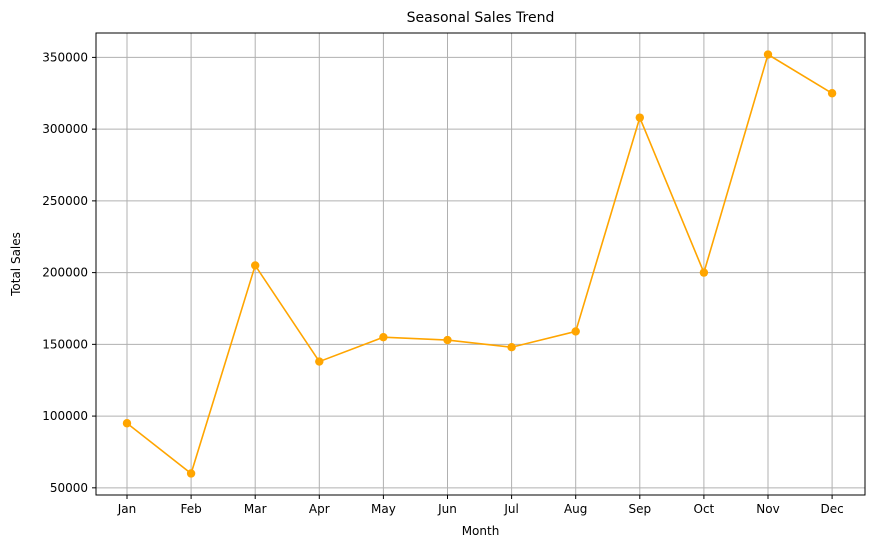 This screenshot has height=547, width=876. I want to click on x-tick-label: Oct, so click(704, 509).